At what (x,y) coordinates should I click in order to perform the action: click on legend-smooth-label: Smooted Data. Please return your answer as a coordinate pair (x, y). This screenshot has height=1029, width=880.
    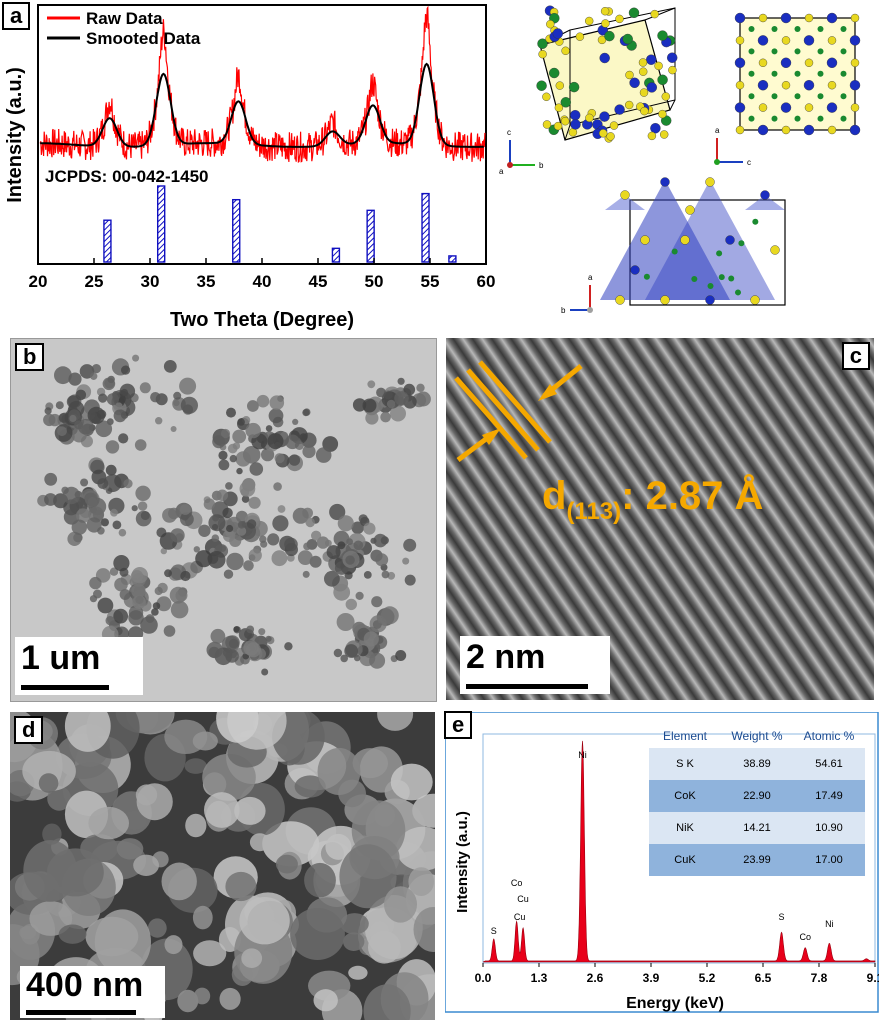
    Looking at the image, I should click on (143, 38).